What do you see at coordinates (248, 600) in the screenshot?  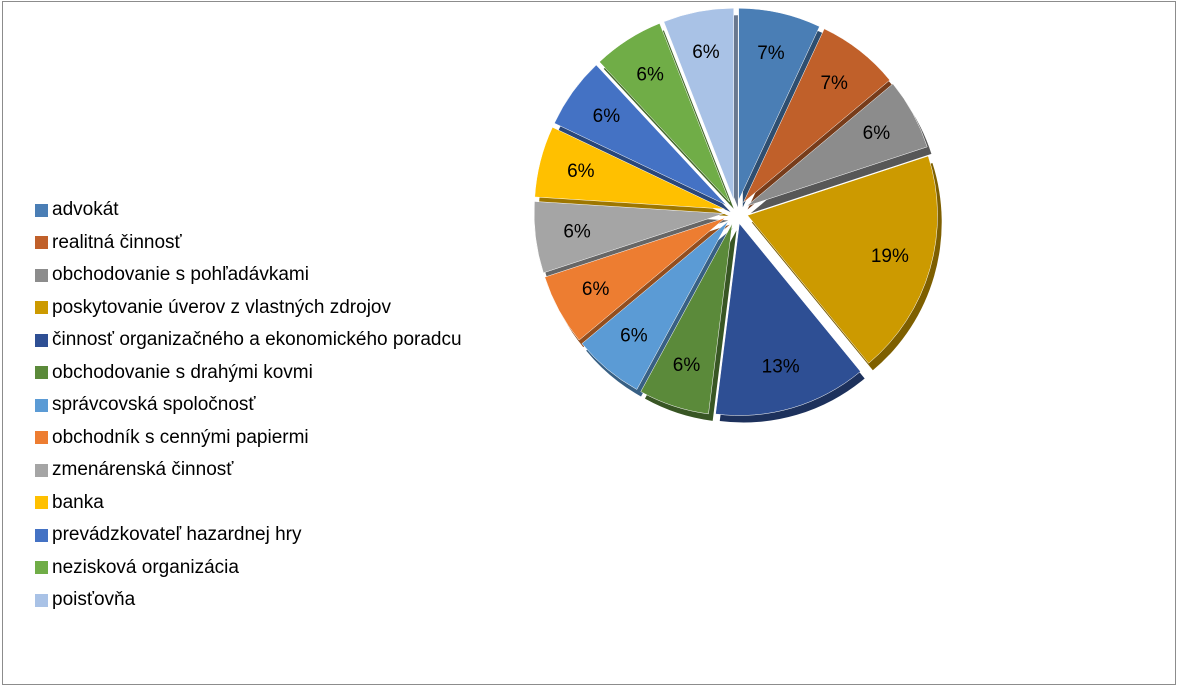 I see `legend-item: poisťovňa` at bounding box center [248, 600].